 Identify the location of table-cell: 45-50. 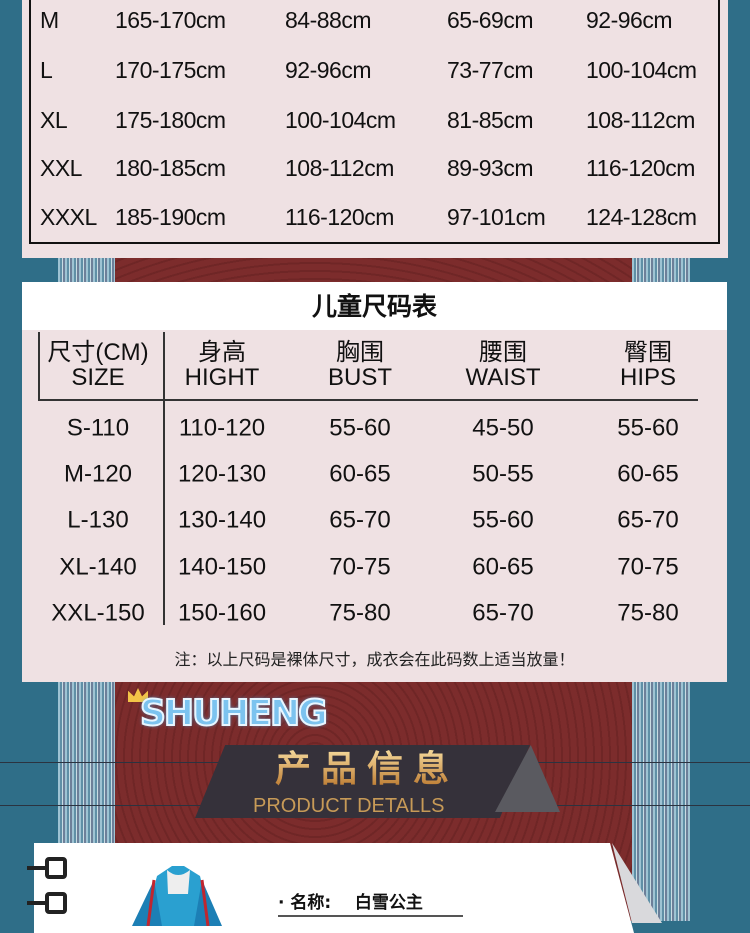
(503, 428).